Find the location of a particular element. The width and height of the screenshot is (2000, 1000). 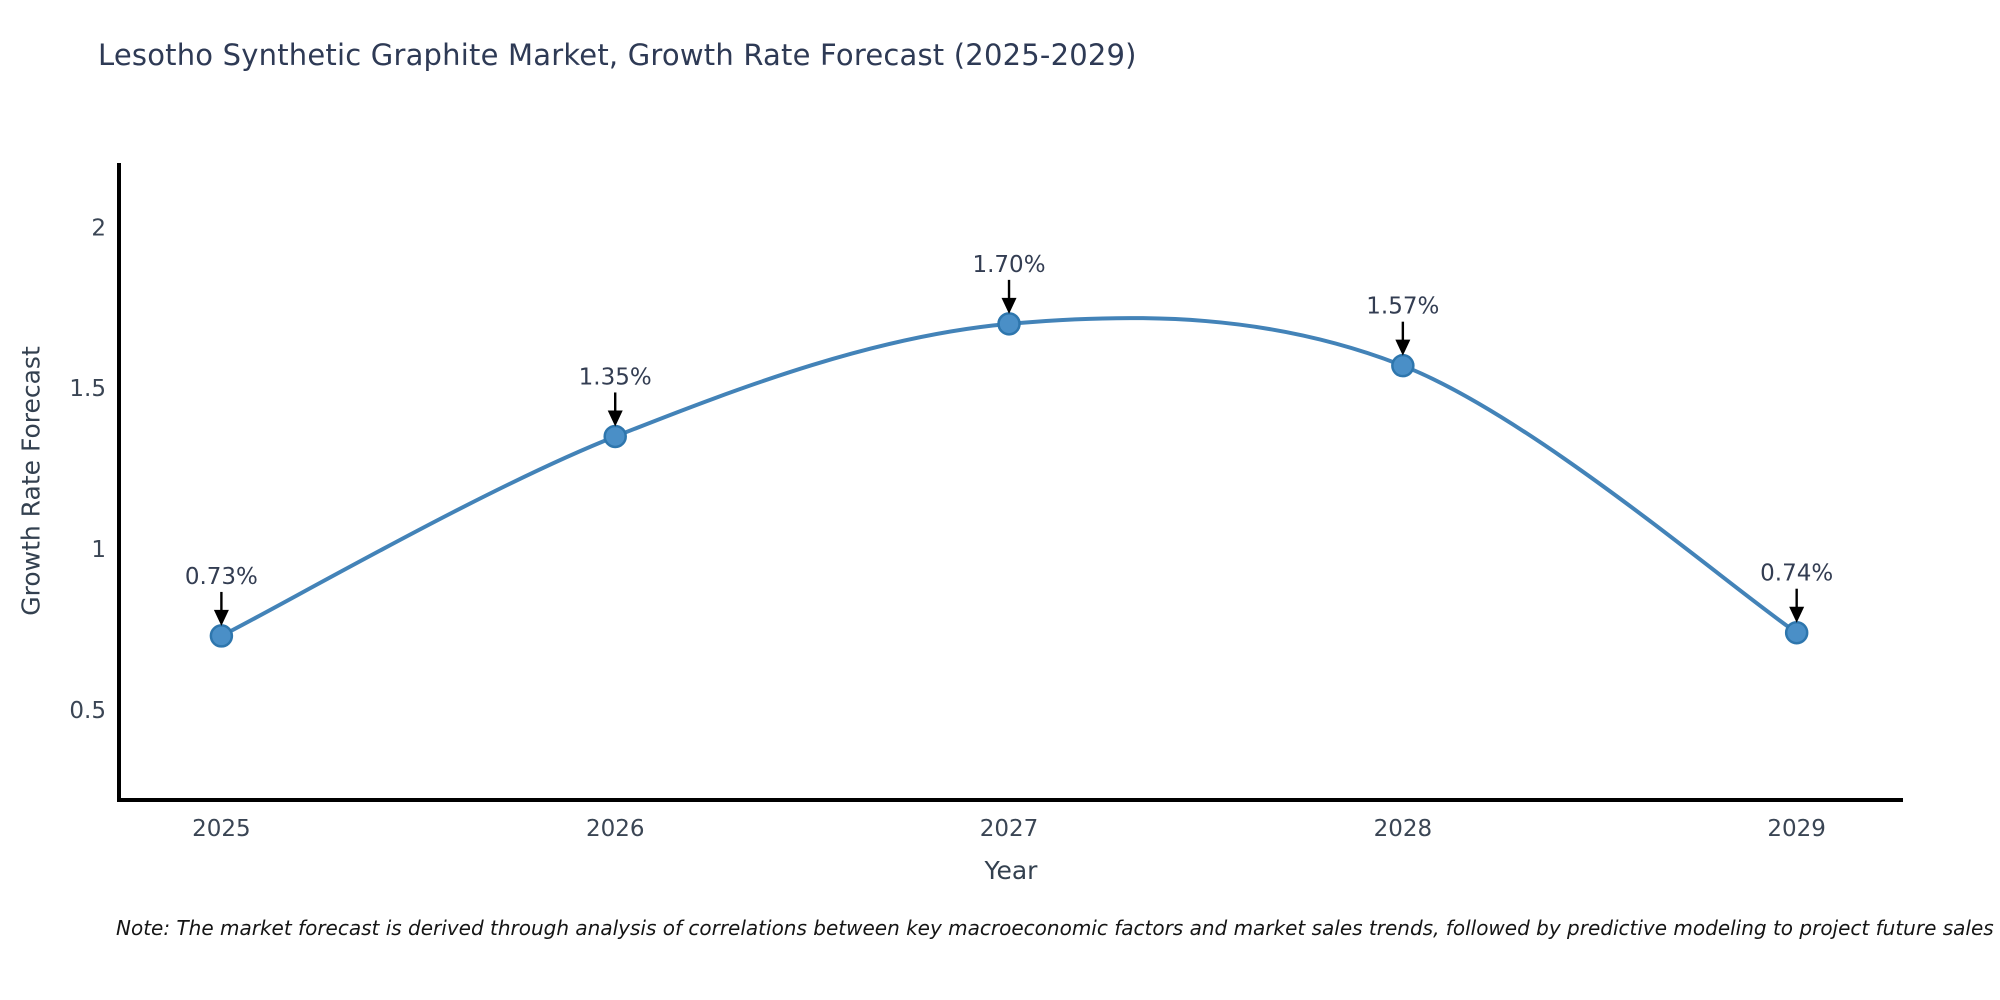

annotation-arrowhead-2029 is located at coordinates (1797, 614).